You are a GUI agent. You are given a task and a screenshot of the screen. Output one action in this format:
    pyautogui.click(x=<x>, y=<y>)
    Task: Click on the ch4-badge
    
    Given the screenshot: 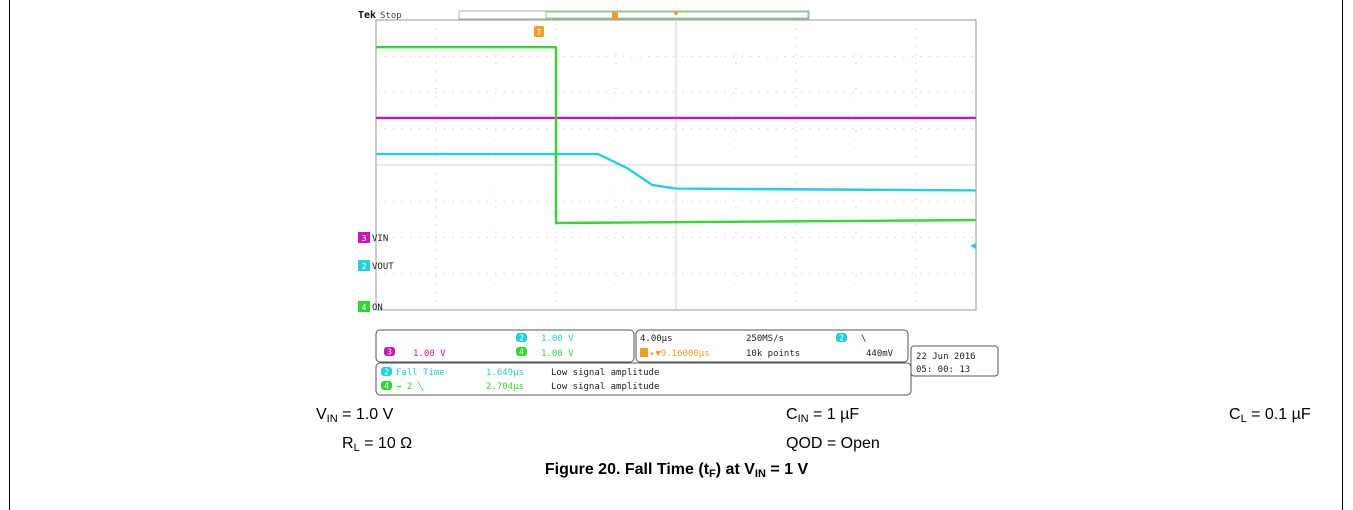 What is the action you would take?
    pyautogui.click(x=521, y=351)
    